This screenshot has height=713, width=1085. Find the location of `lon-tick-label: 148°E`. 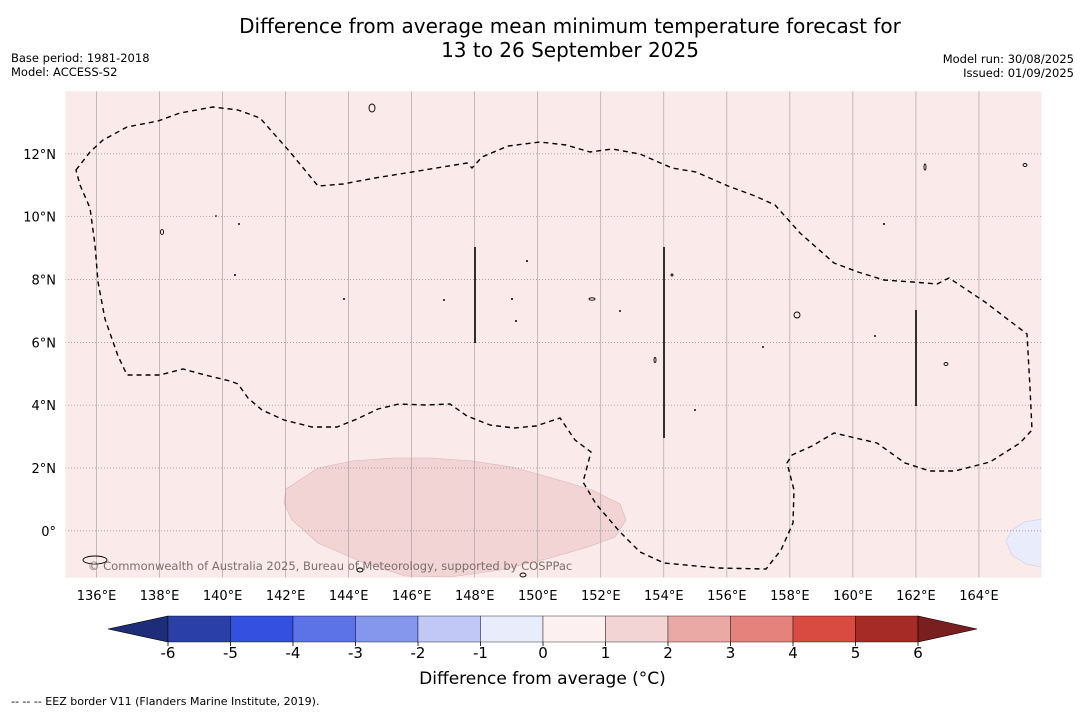

lon-tick-label: 148°E is located at coordinates (475, 596).